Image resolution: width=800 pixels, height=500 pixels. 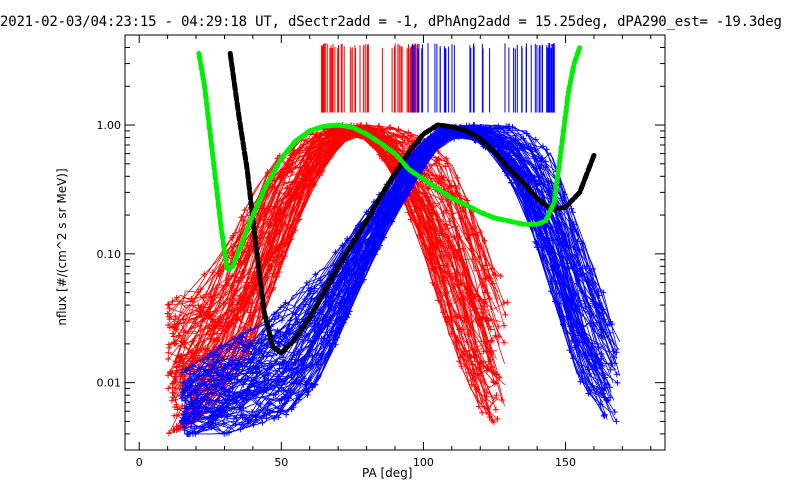 I want to click on x-tick-label: 50, so click(x=281, y=462).